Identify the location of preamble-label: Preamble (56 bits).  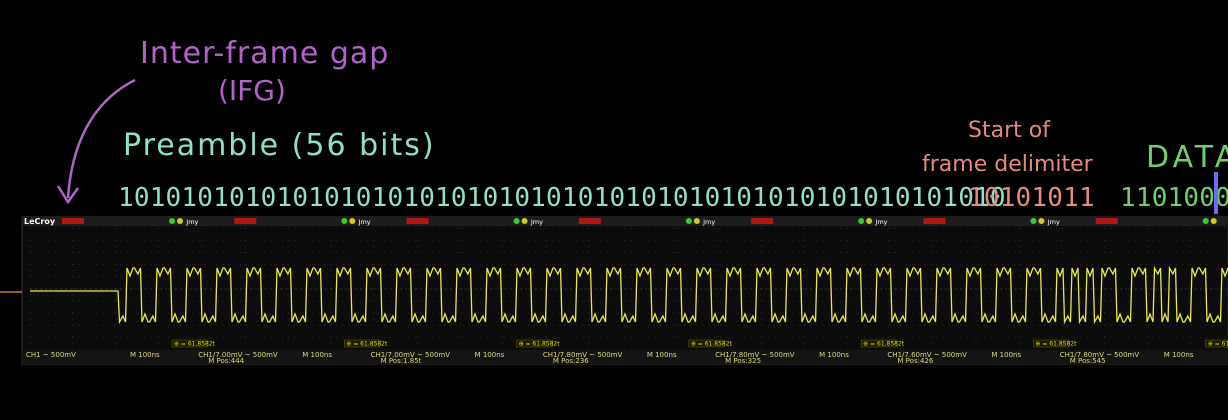
(279, 145).